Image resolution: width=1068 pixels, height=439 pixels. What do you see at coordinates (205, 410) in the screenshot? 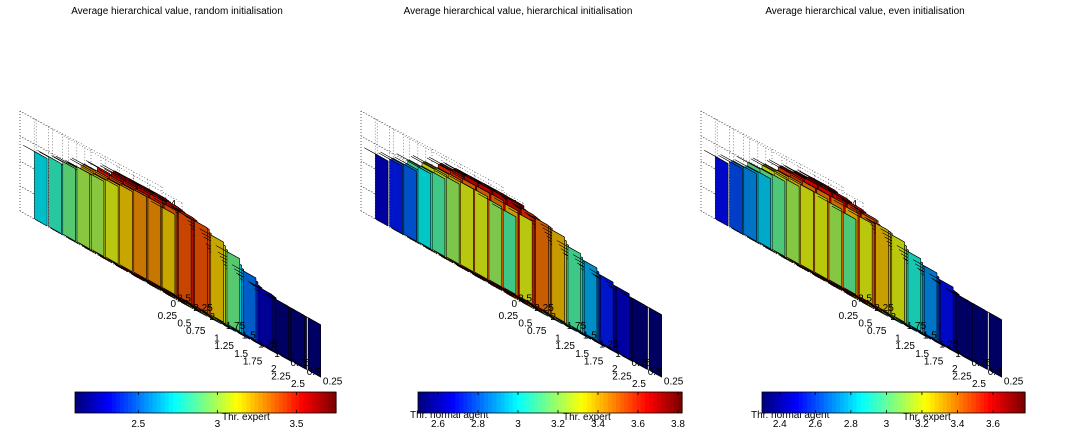
I see `colorbar: 2.5 3 3.5` at bounding box center [205, 410].